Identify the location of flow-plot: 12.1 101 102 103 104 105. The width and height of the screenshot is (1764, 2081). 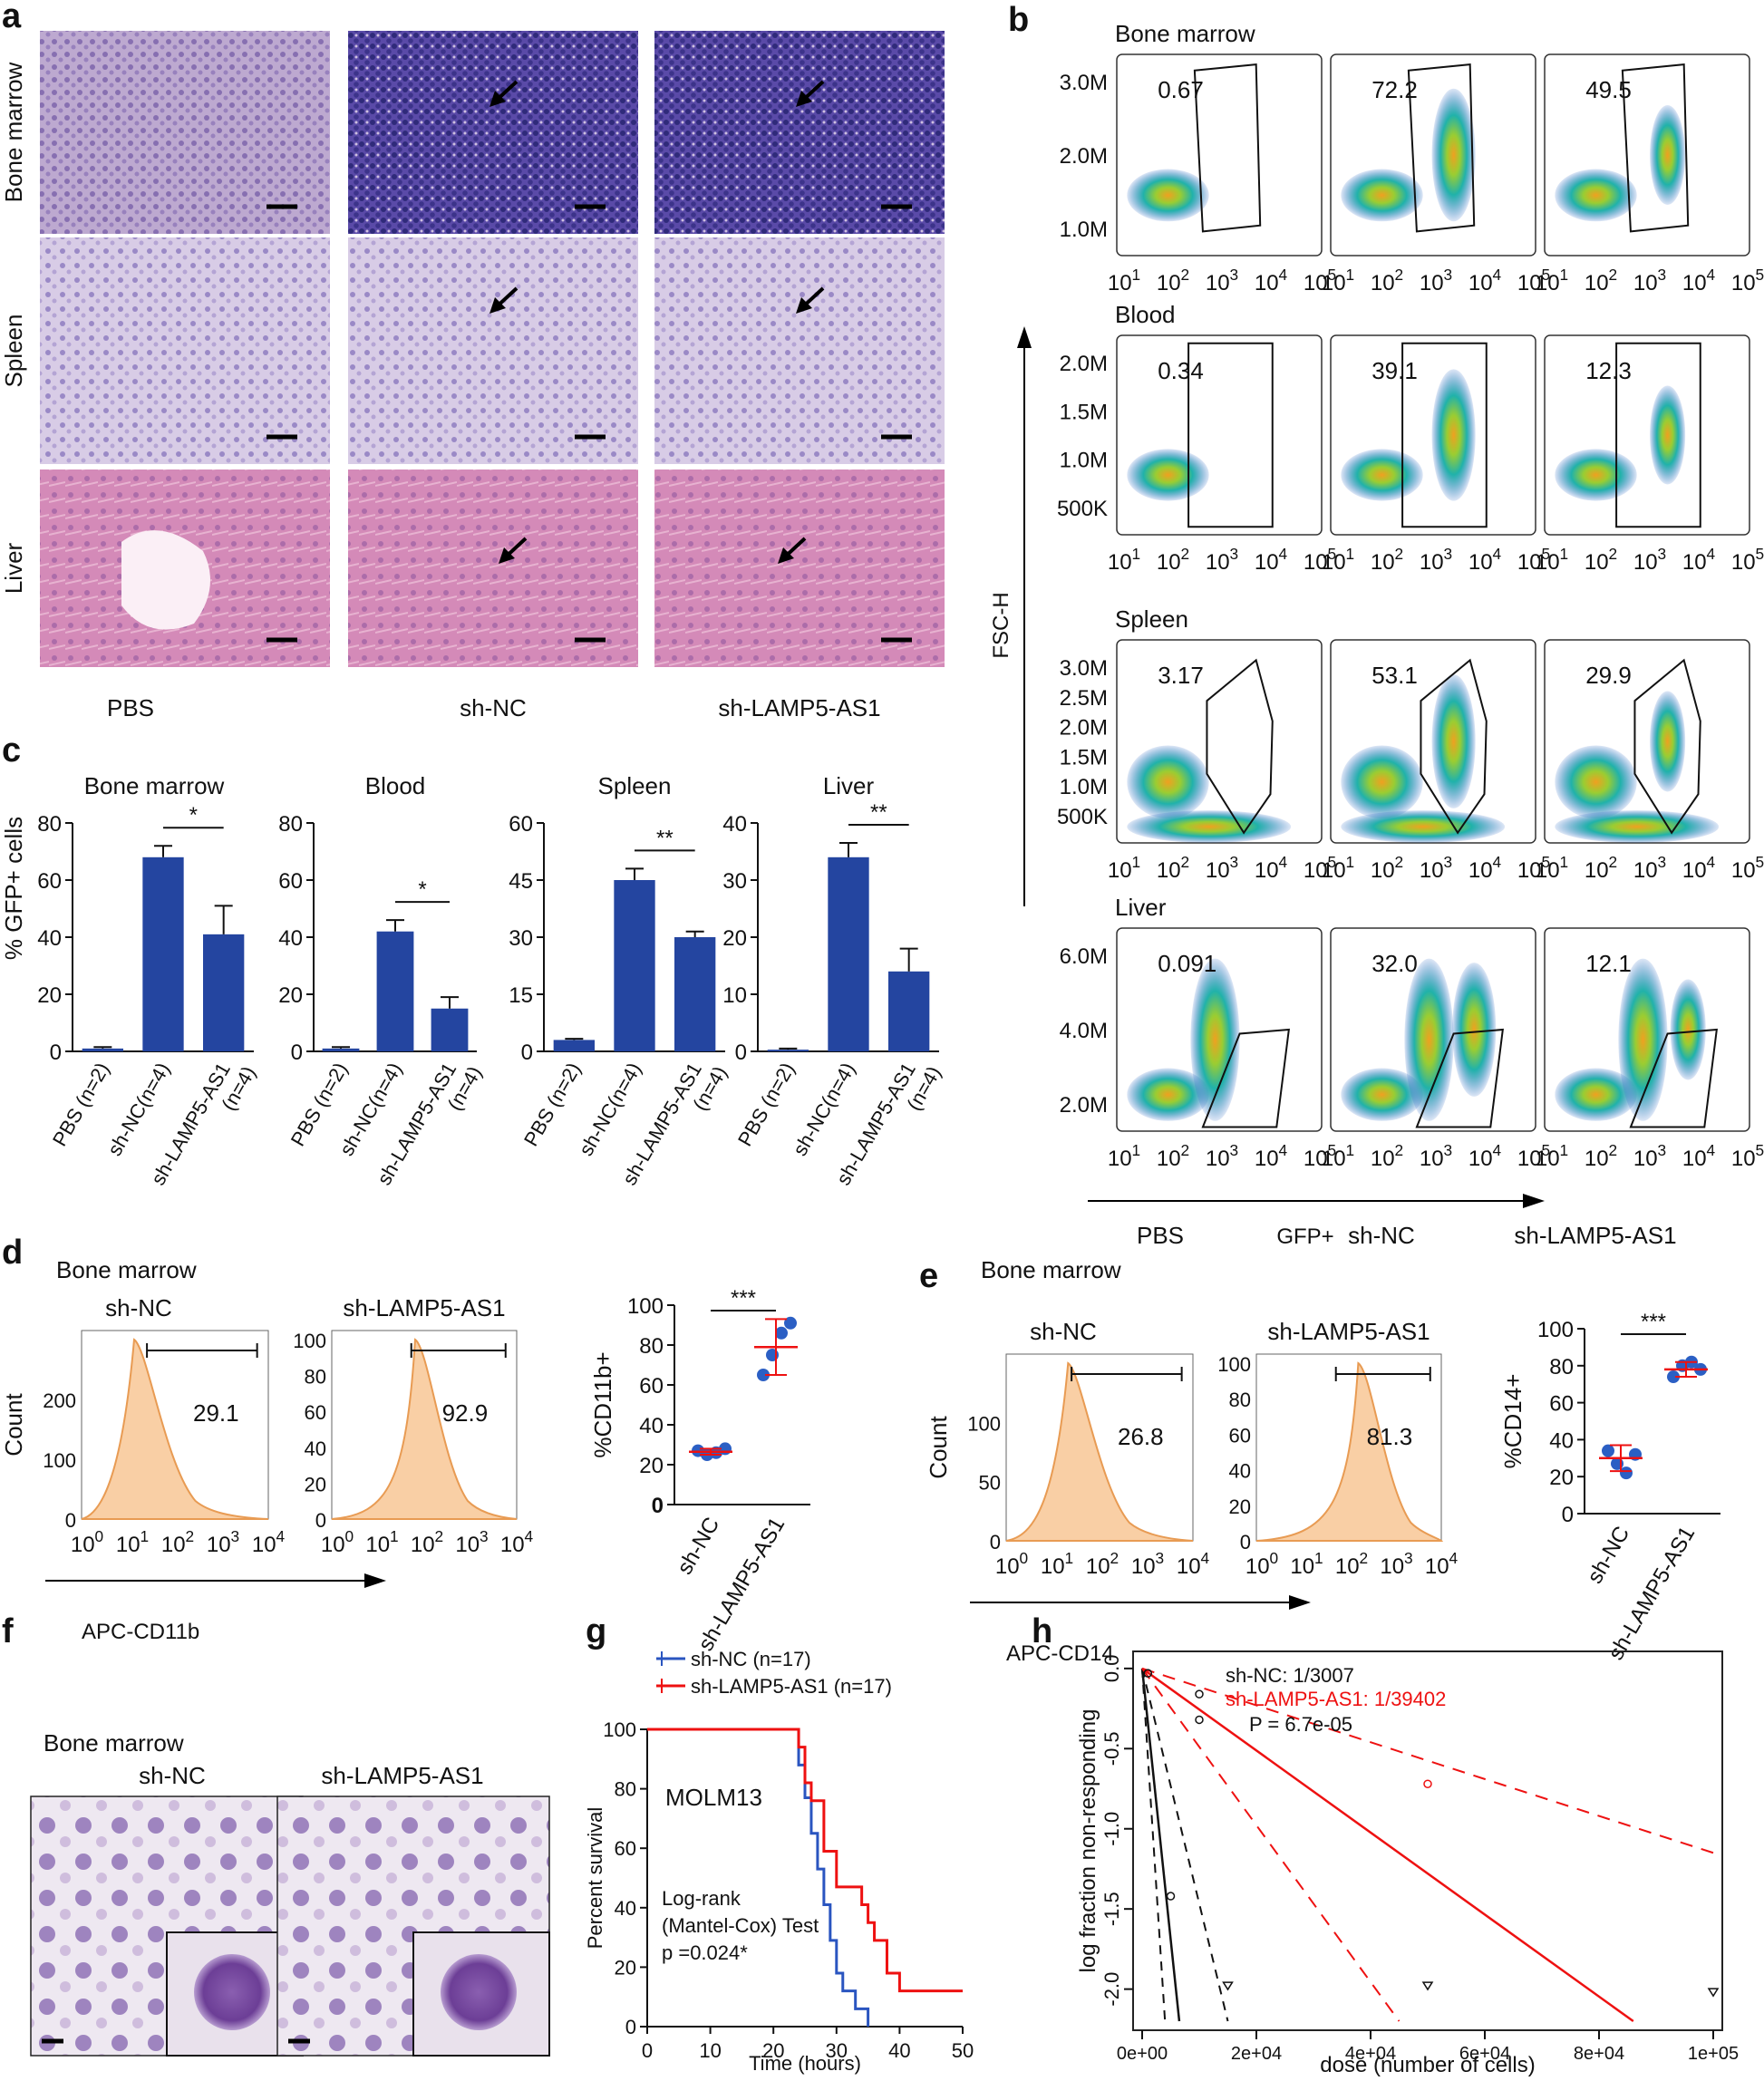
(1650, 1049).